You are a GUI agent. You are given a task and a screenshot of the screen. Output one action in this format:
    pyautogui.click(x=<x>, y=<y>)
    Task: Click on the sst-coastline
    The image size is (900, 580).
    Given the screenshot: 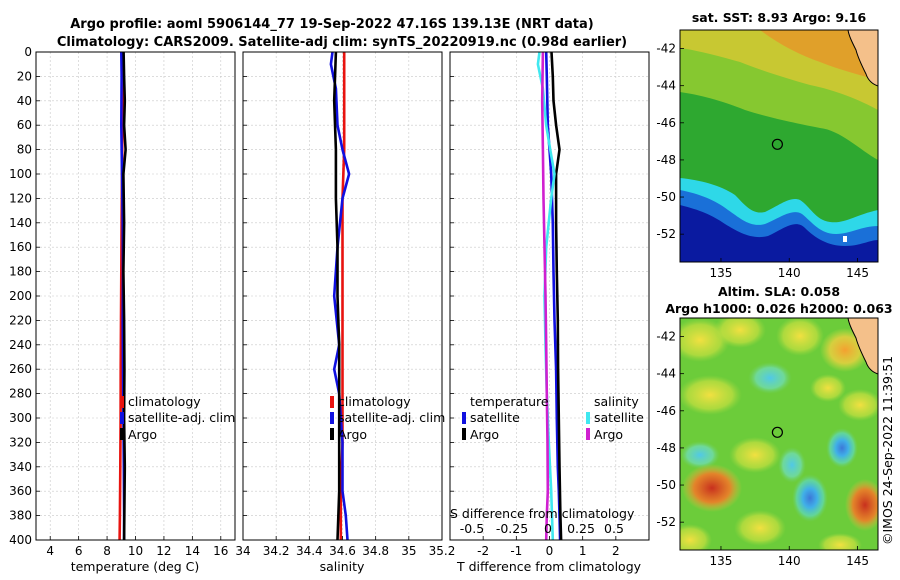 What is the action you would take?
    pyautogui.click(x=862, y=58)
    